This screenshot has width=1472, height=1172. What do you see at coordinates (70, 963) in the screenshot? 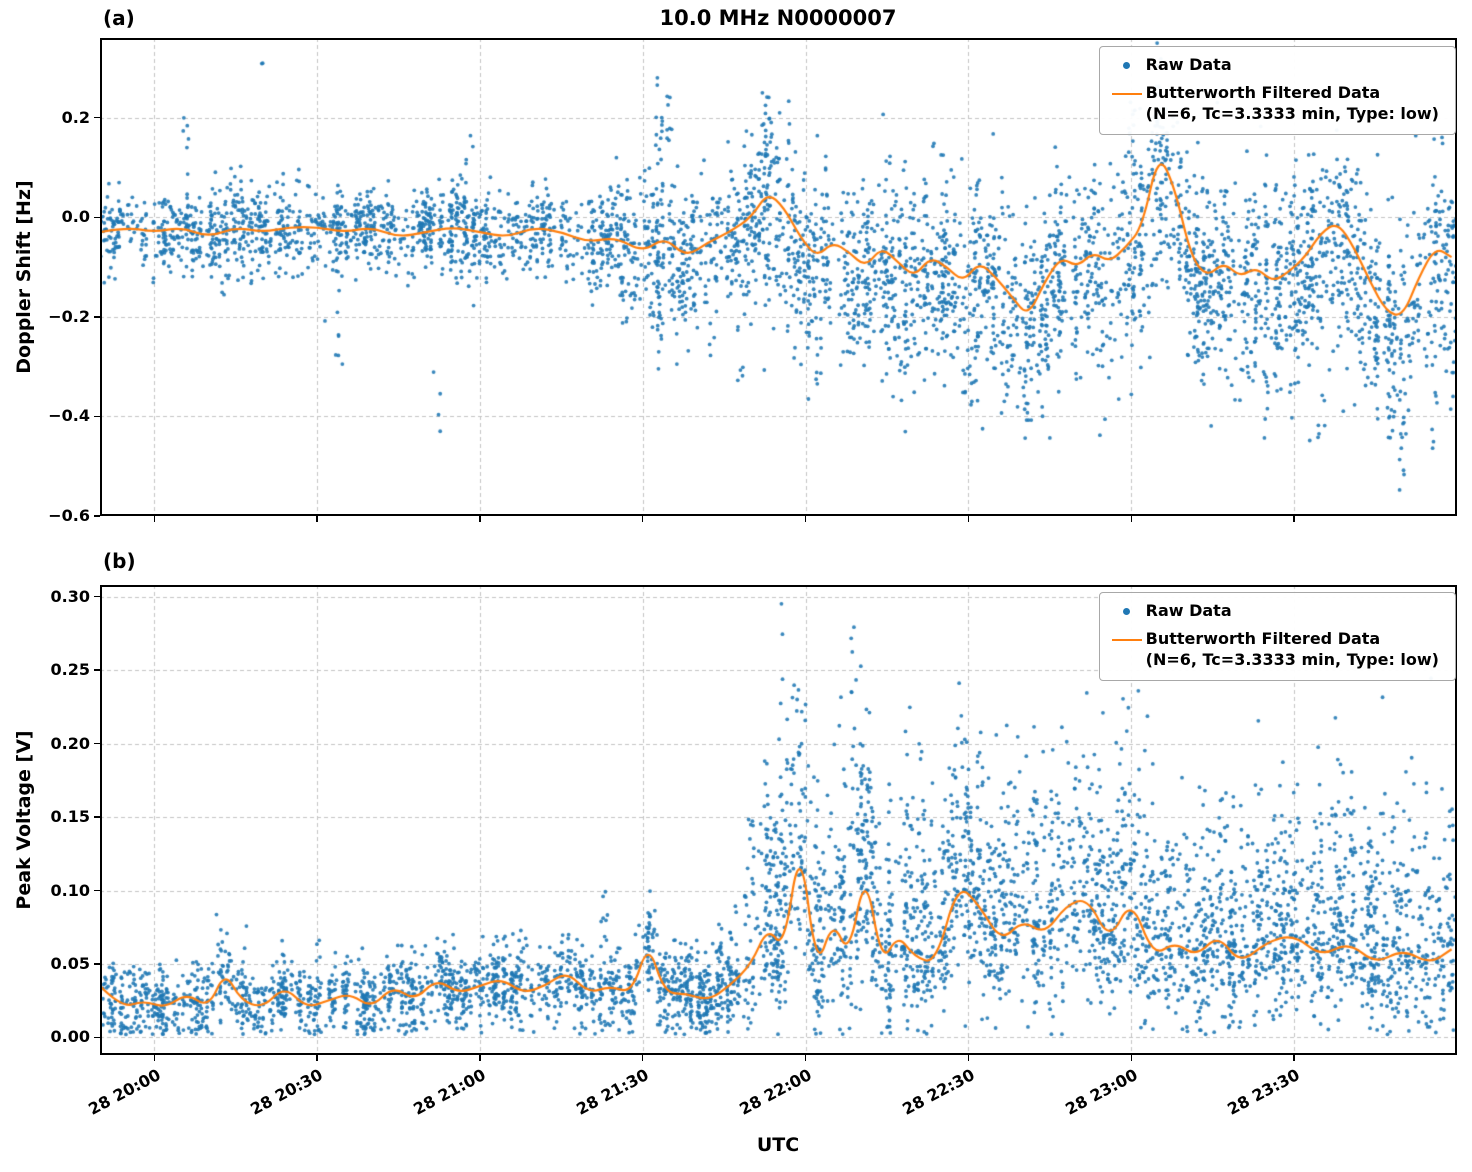
I see `y-tick-label: 0.05` at bounding box center [70, 963].